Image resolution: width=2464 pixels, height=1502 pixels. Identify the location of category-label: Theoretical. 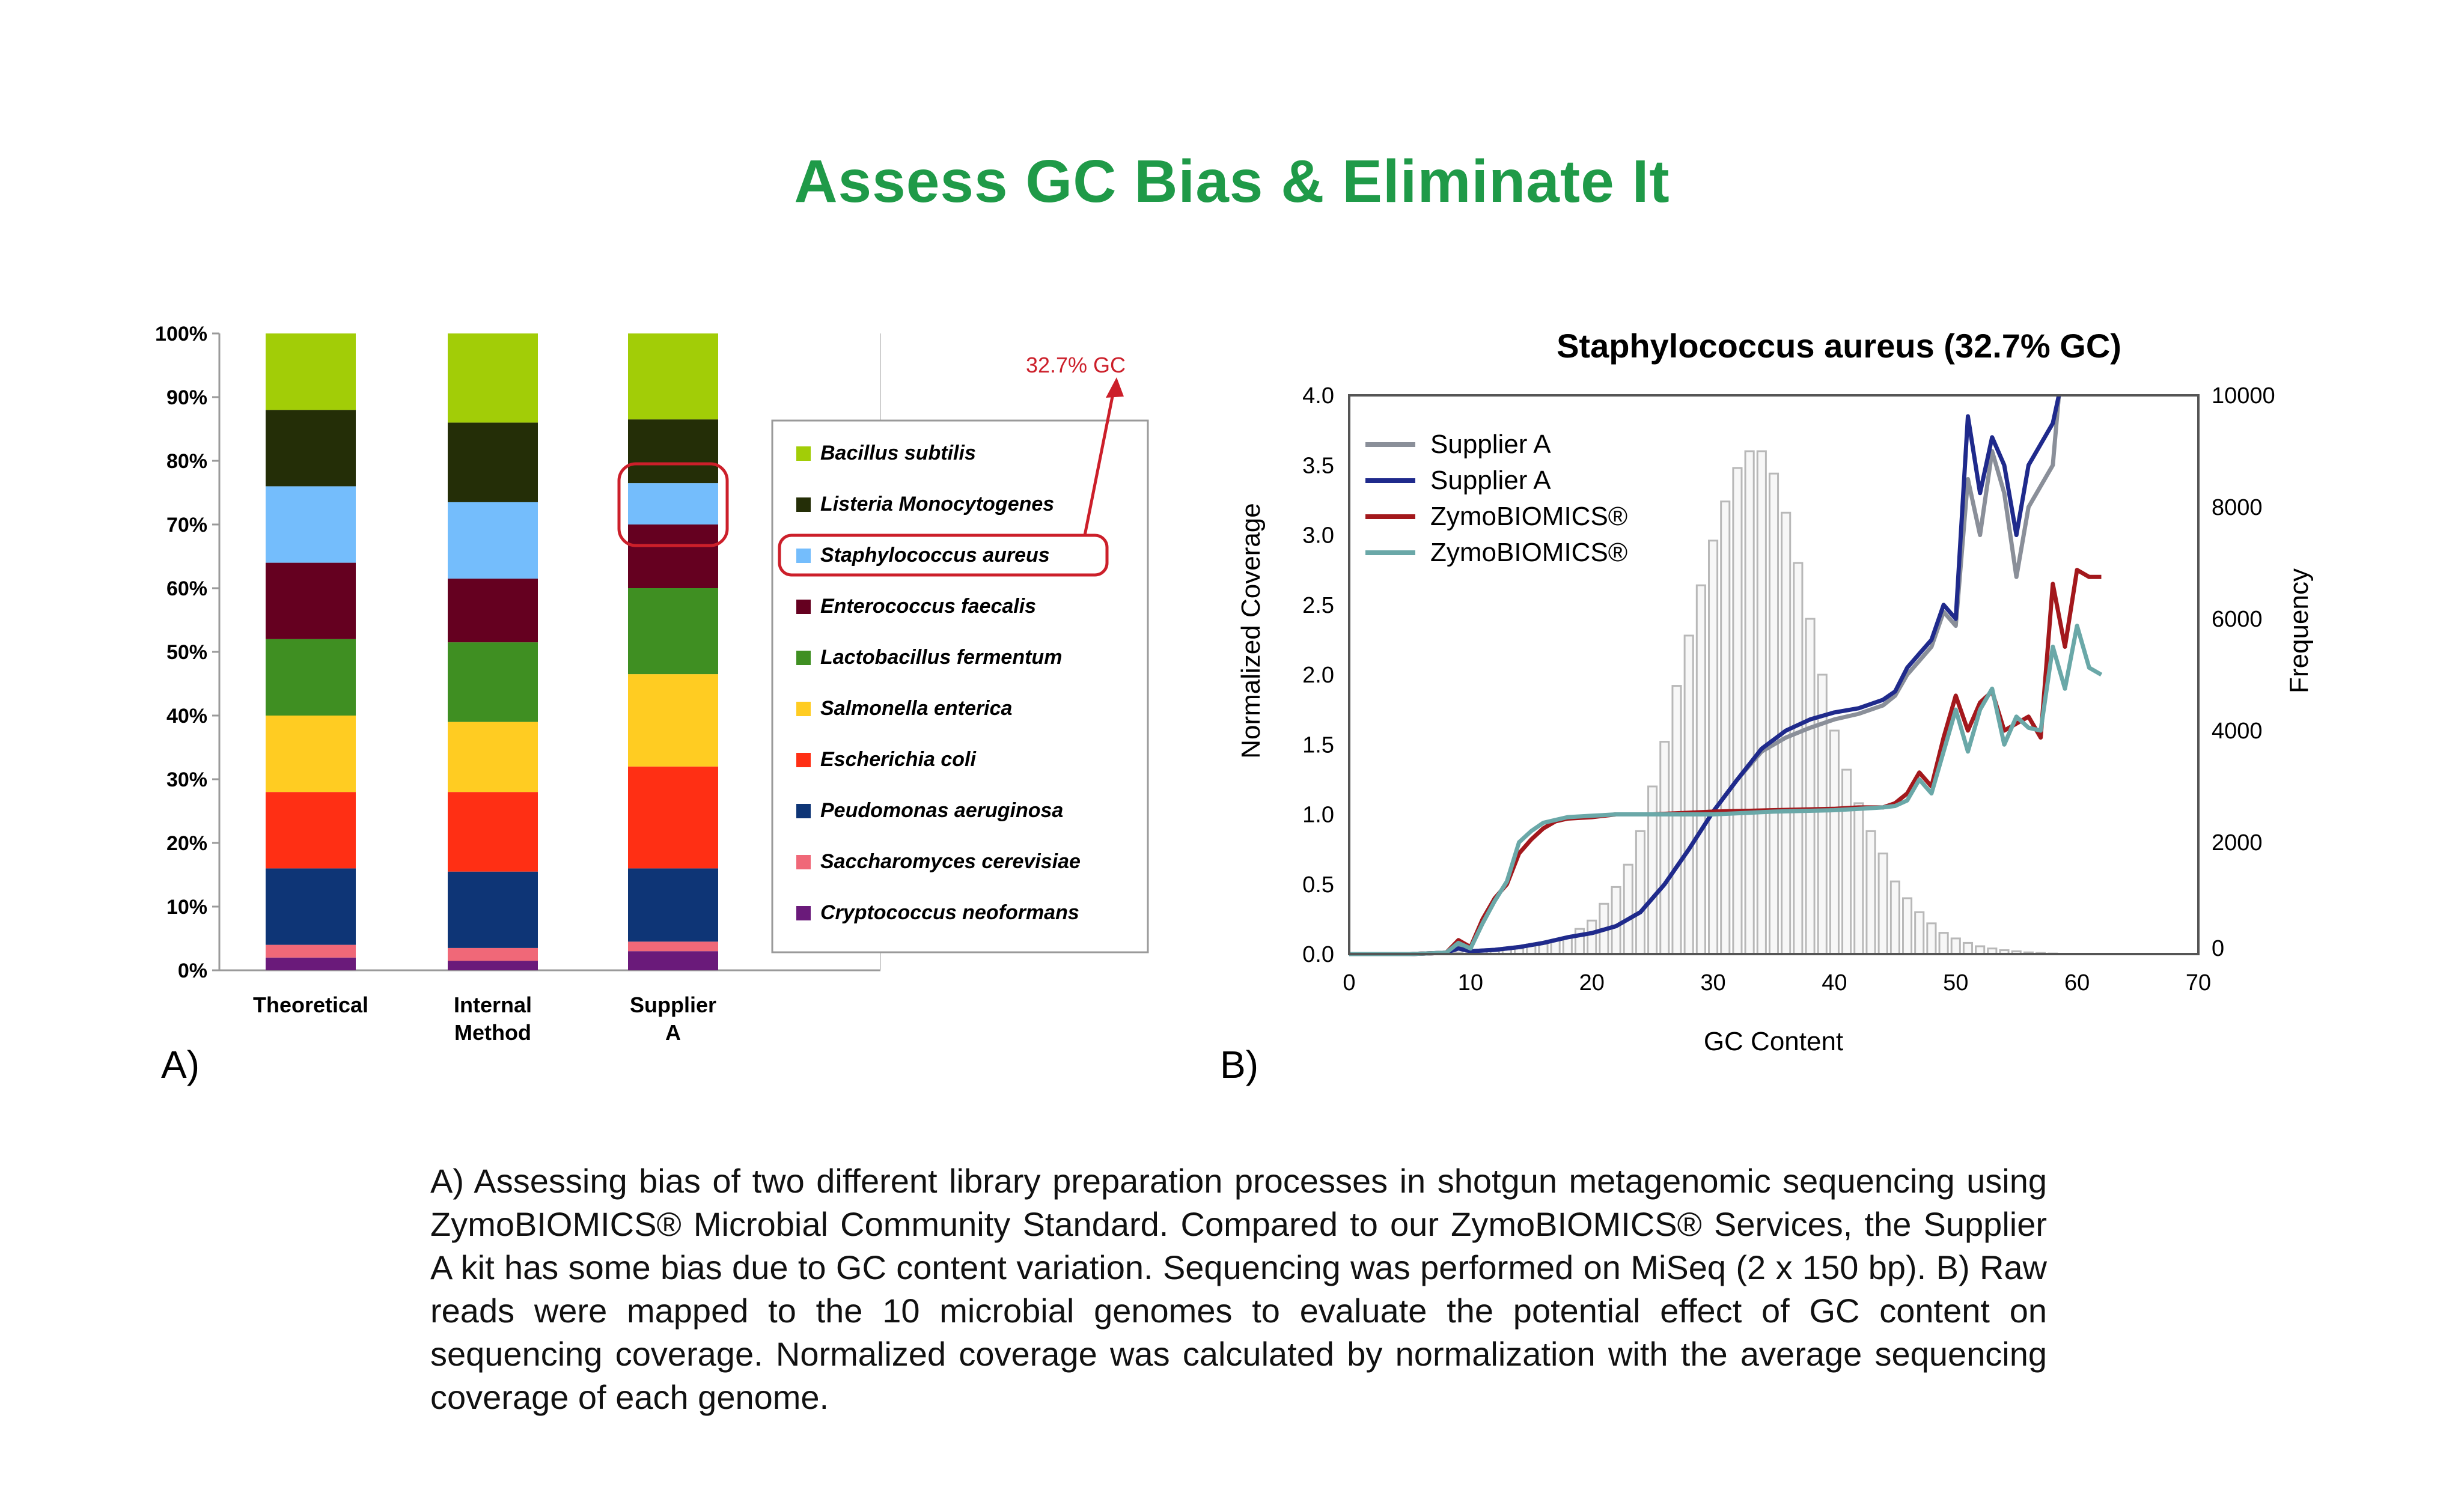
(310, 1005).